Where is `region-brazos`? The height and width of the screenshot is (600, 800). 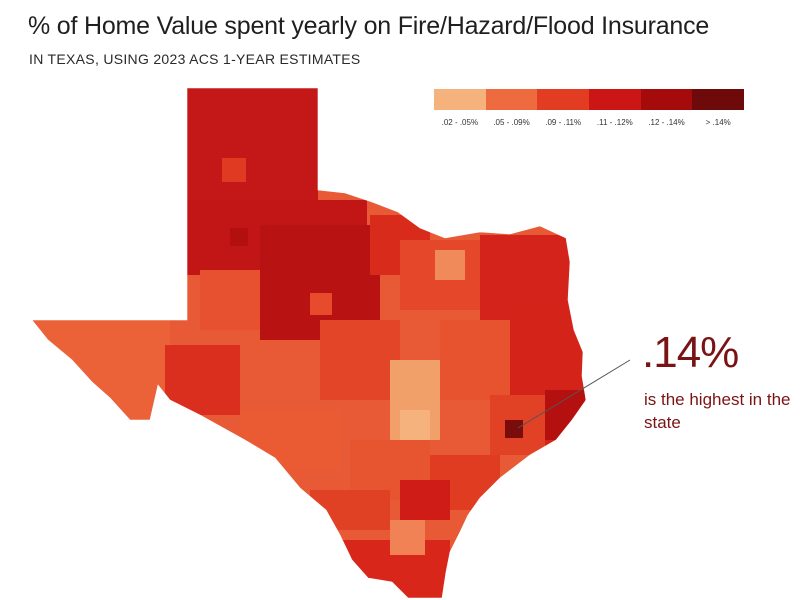
region-brazos is located at coordinates (475, 360).